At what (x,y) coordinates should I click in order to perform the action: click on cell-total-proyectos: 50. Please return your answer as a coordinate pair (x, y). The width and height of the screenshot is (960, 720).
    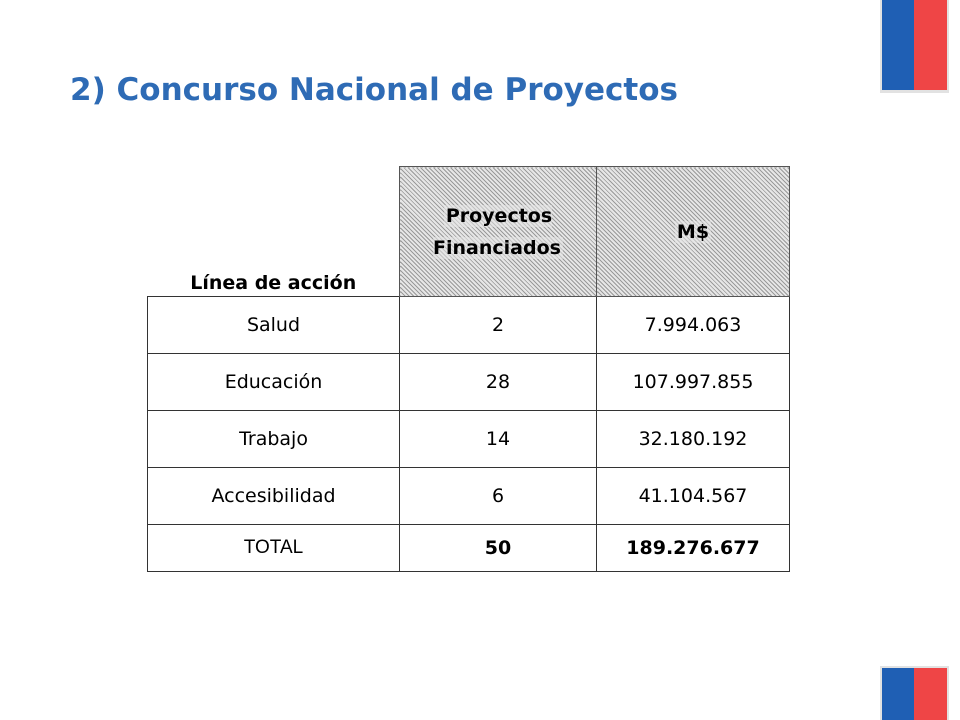
    Looking at the image, I should click on (498, 548).